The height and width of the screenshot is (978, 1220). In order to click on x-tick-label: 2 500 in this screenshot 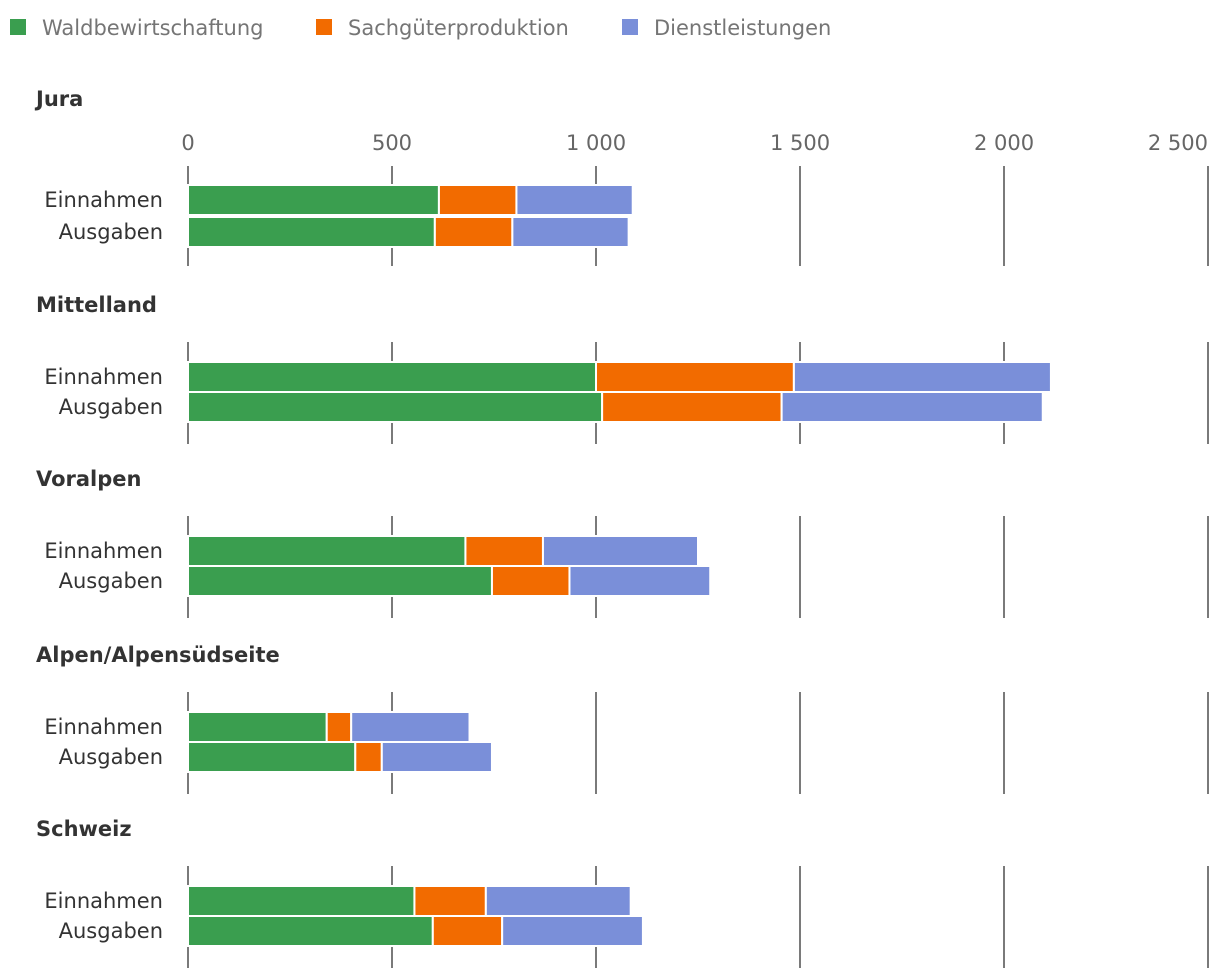, I will do `click(1178, 143)`.